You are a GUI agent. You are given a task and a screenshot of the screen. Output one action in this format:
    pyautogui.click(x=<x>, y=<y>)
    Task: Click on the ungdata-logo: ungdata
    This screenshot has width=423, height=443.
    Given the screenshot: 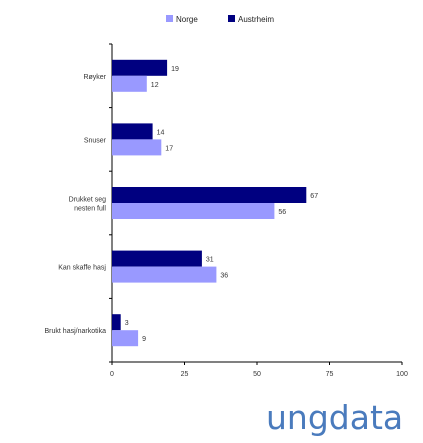 What is the action you would take?
    pyautogui.click(x=335, y=417)
    